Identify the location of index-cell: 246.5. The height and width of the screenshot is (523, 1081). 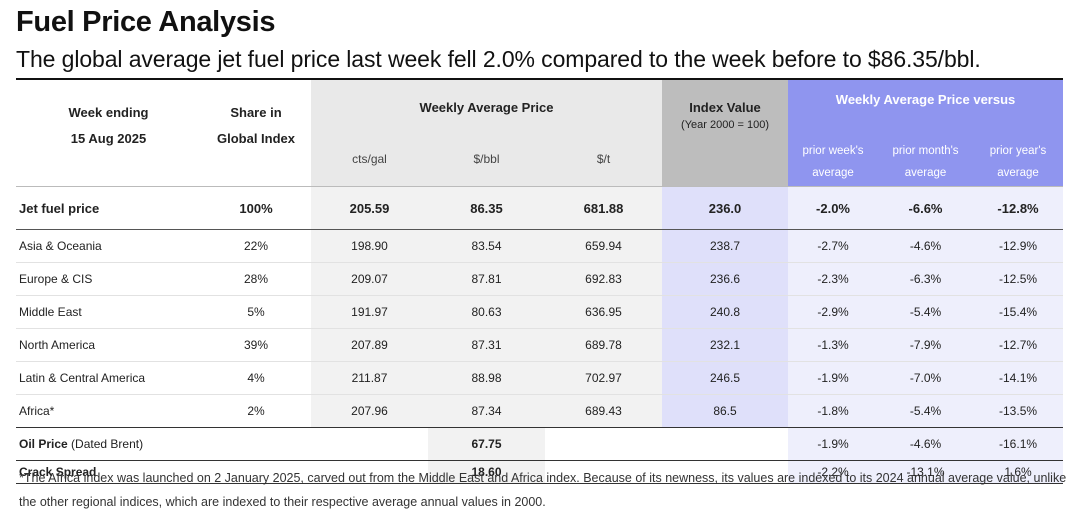
(725, 378).